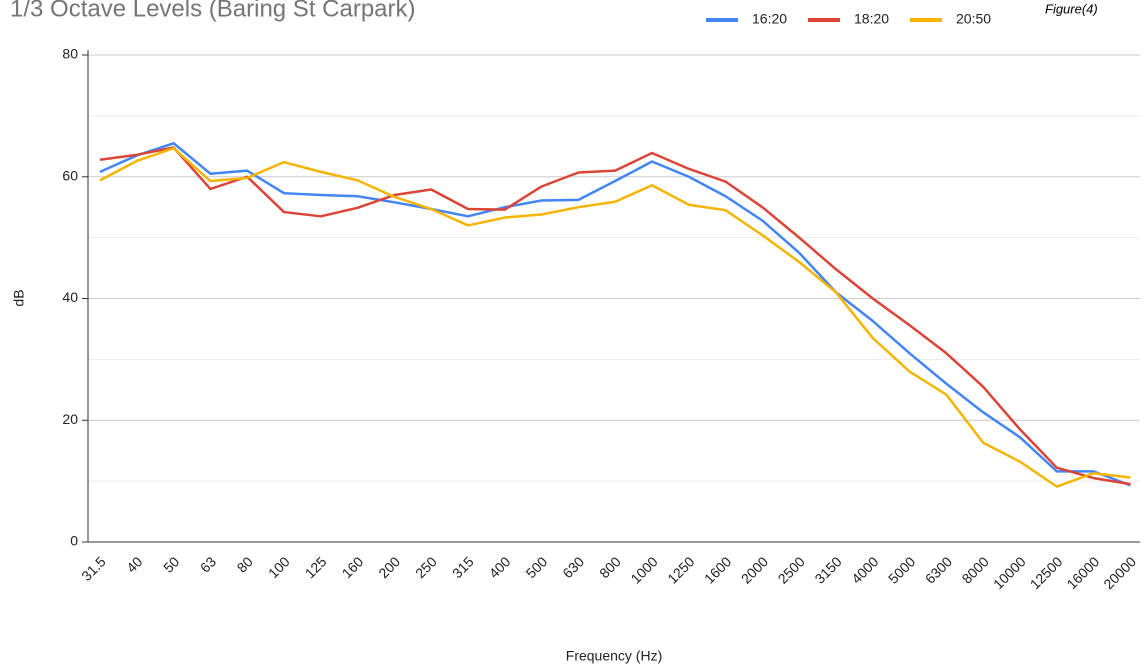 This screenshot has width=1147, height=668. What do you see at coordinates (680, 569) in the screenshot?
I see `x-tick-label: 1250` at bounding box center [680, 569].